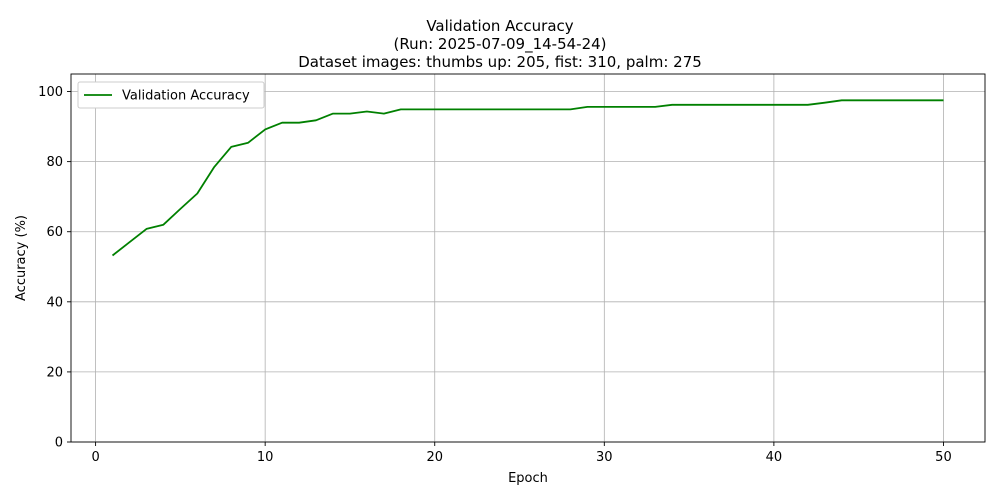 The width and height of the screenshot is (1000, 500). Describe the element at coordinates (54, 302) in the screenshot. I see `y-tick-label: 40` at that location.